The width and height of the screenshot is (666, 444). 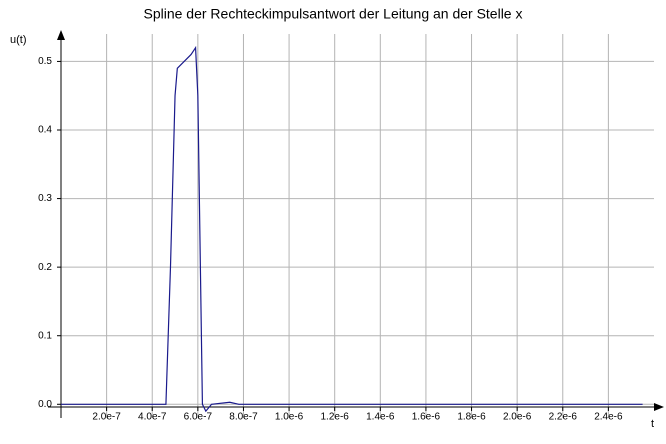 I want to click on x-axis-arrow, so click(x=659, y=407).